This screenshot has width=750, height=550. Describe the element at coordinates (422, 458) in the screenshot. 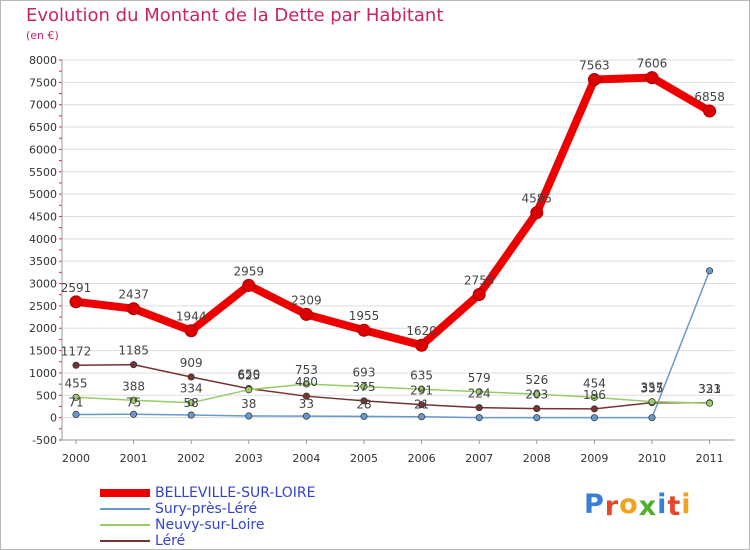

I see `x-tick-label: 2006` at that location.